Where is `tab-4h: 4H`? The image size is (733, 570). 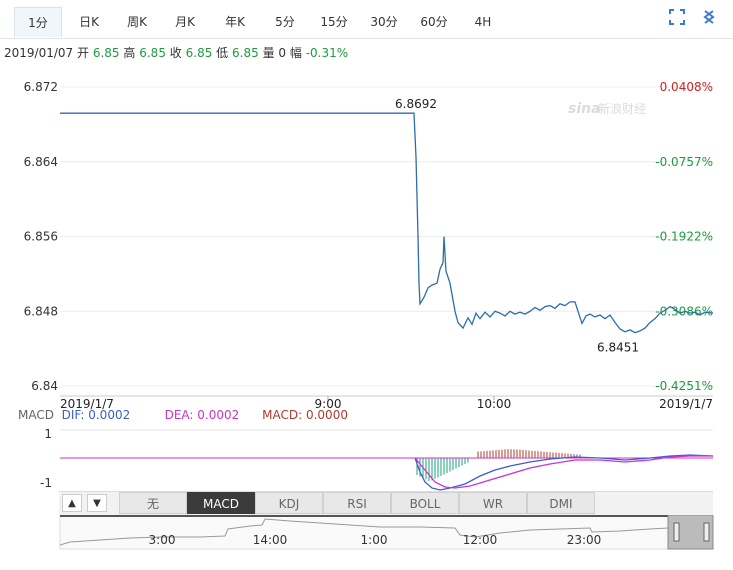 tab-4h: 4H is located at coordinates (483, 22).